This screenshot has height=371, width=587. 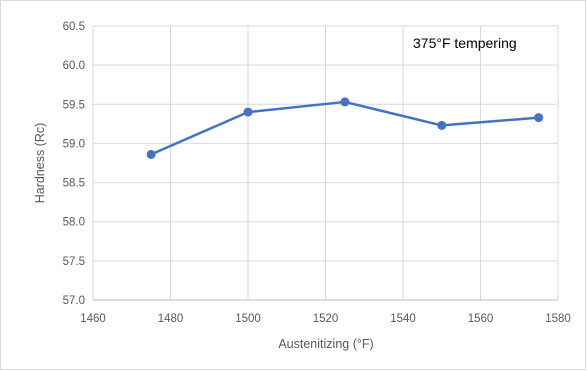 What do you see at coordinates (248, 319) in the screenshot?
I see `x-tick-label: 1500` at bounding box center [248, 319].